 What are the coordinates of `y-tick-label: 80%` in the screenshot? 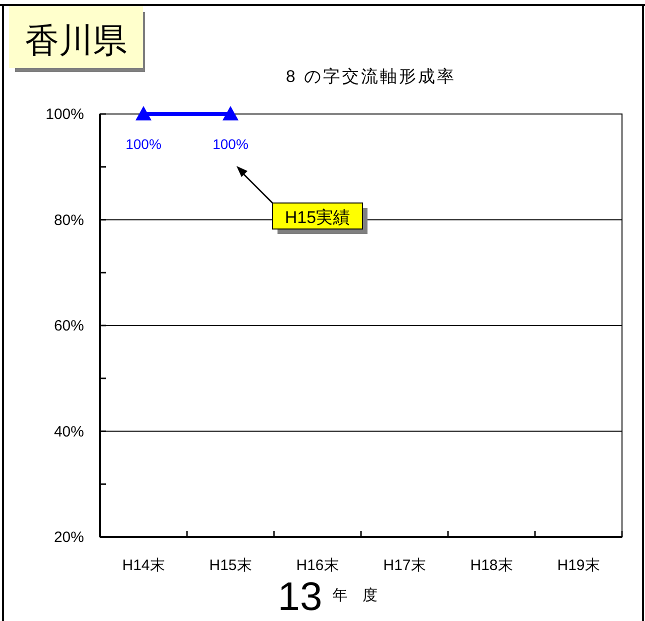 It's located at (69, 220).